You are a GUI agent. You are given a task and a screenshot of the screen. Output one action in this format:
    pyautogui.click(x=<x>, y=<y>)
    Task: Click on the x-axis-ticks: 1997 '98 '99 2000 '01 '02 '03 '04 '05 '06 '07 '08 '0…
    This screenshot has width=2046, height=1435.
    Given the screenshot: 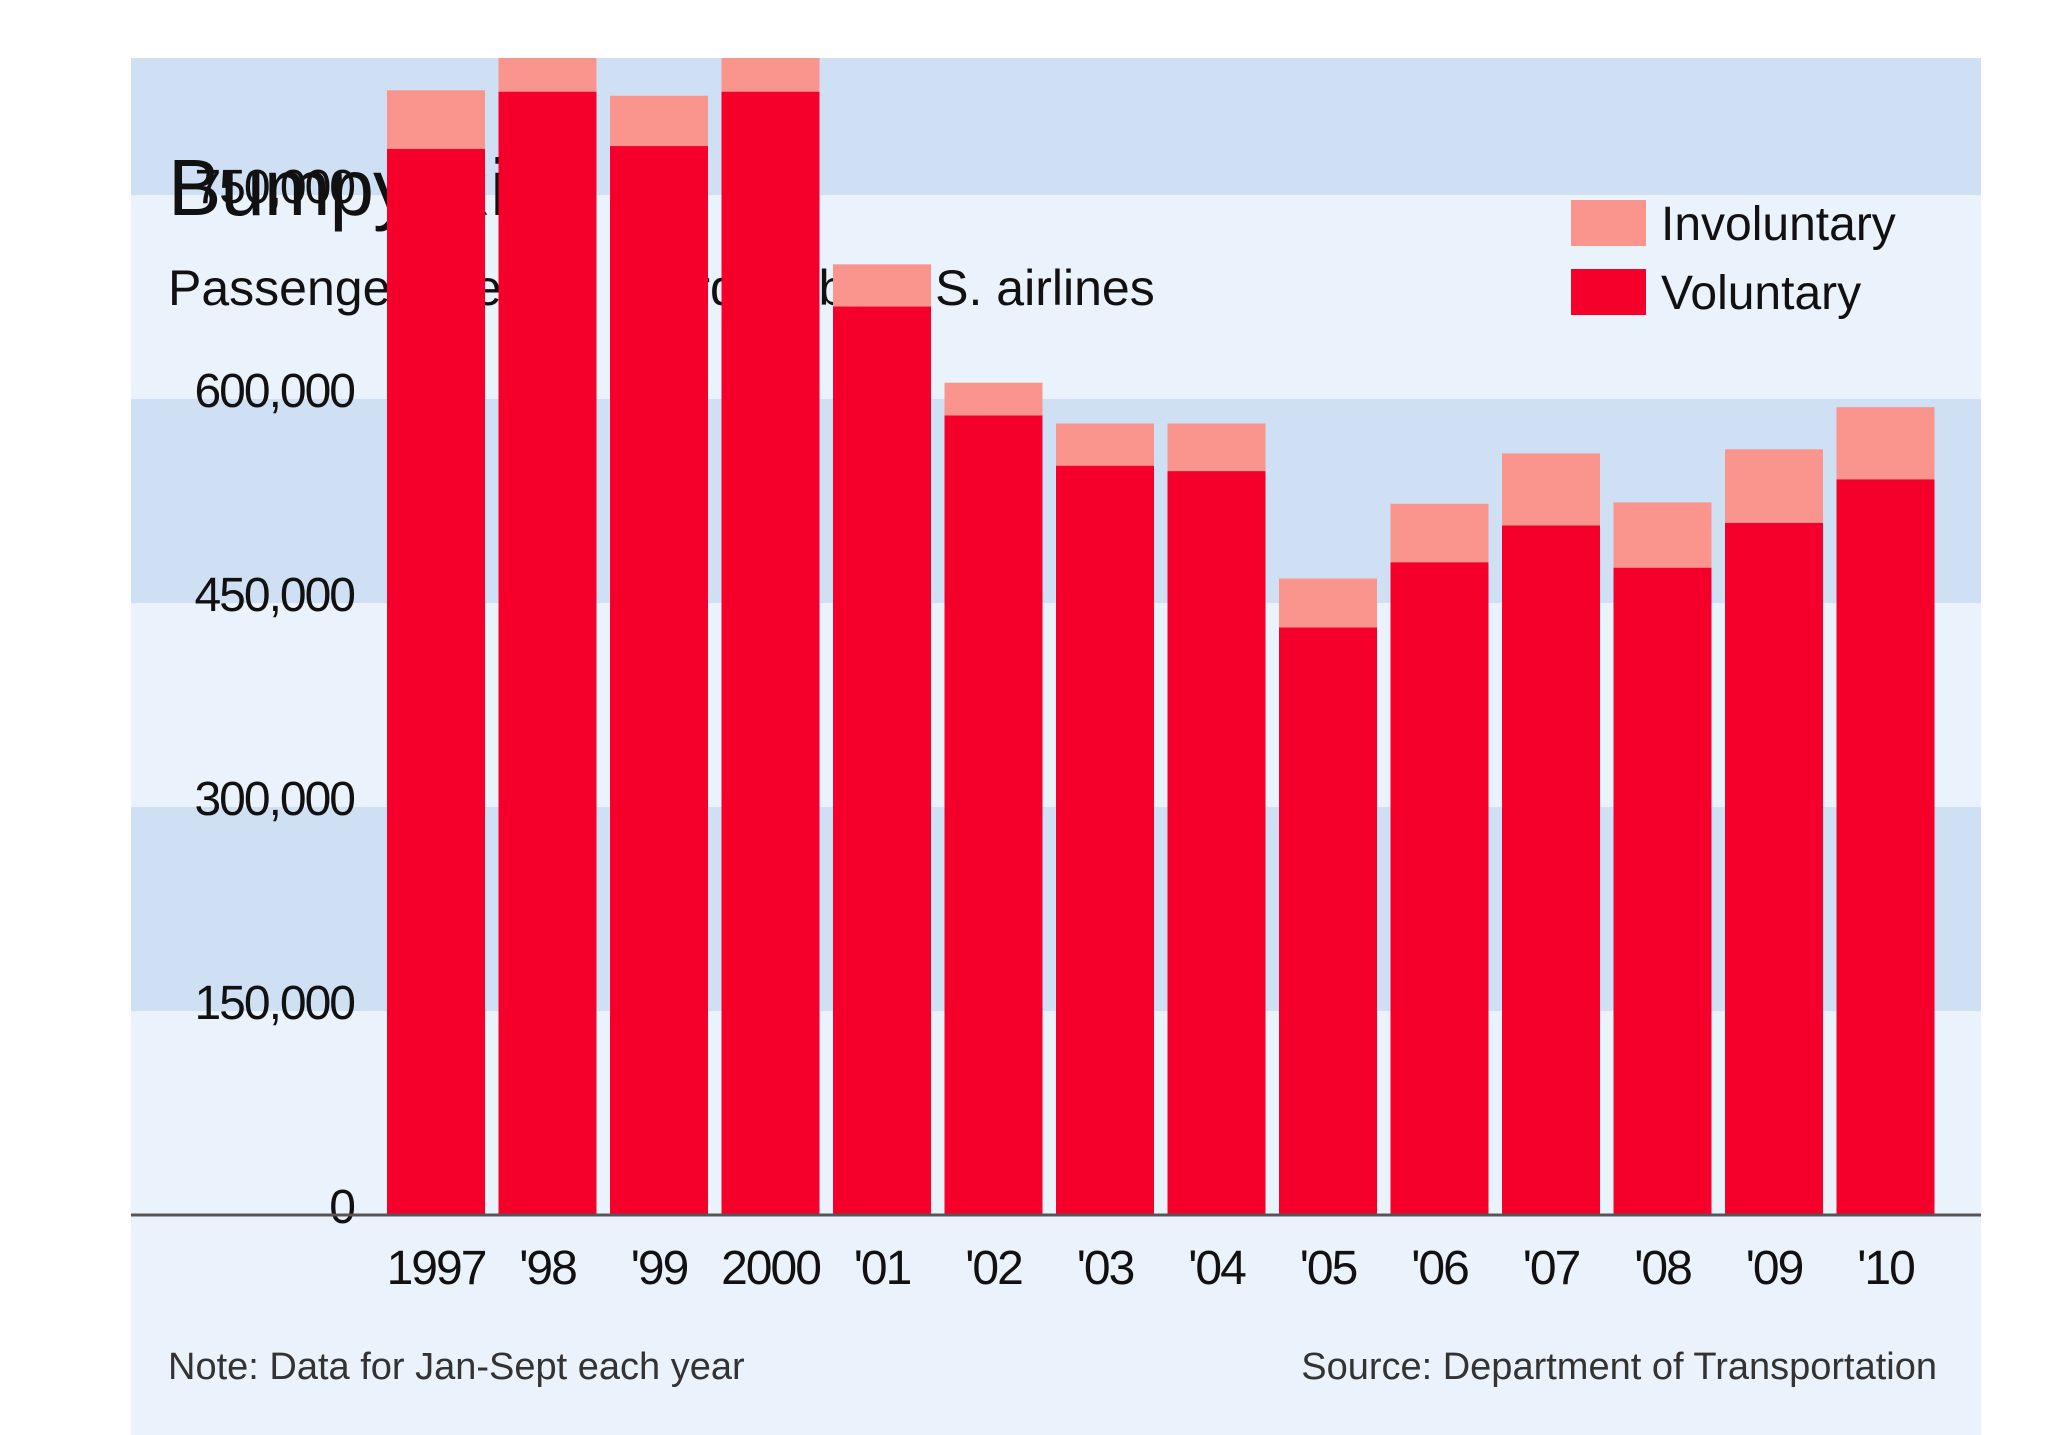 What is the action you would take?
    pyautogui.click(x=1151, y=1268)
    